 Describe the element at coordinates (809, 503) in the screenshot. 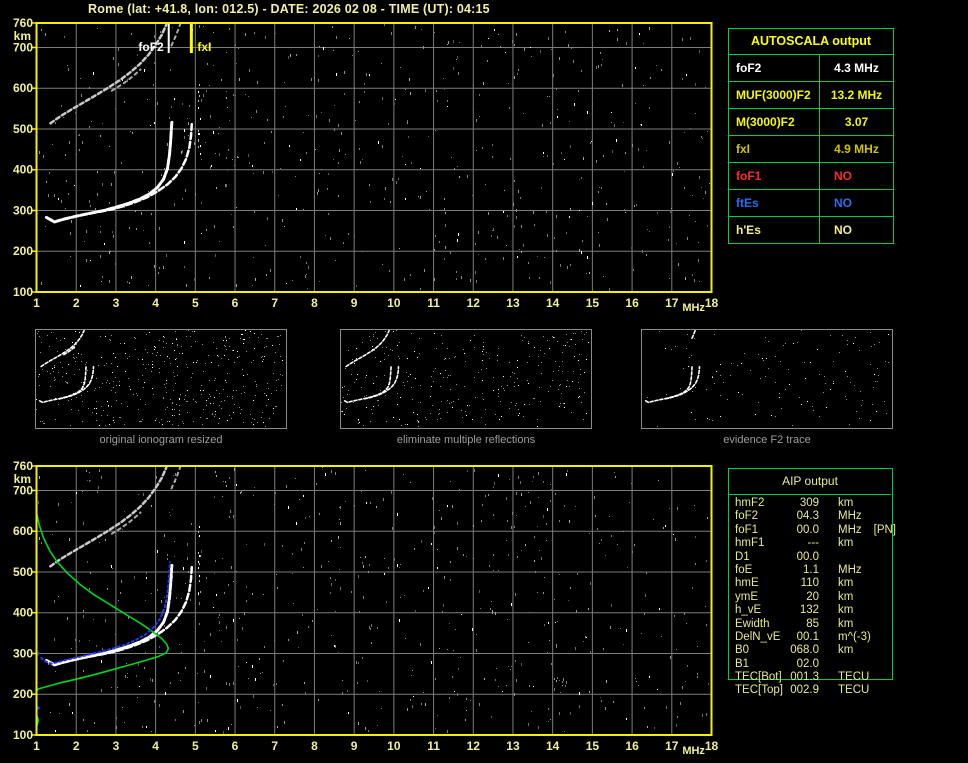

I see `aip-row-value: 309` at that location.